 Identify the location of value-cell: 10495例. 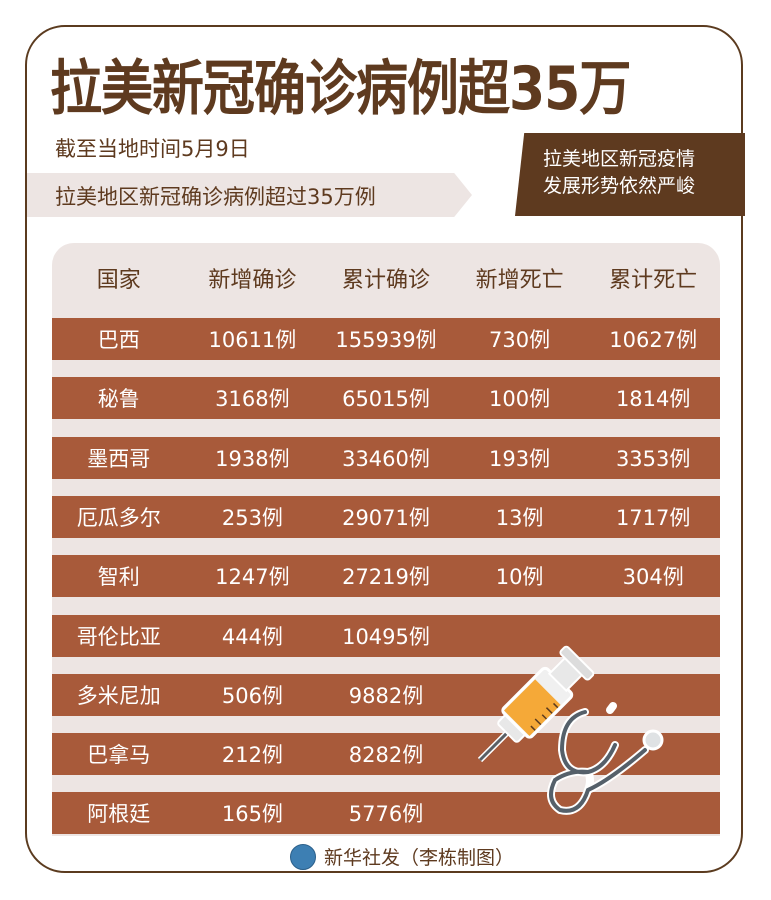
(386, 636).